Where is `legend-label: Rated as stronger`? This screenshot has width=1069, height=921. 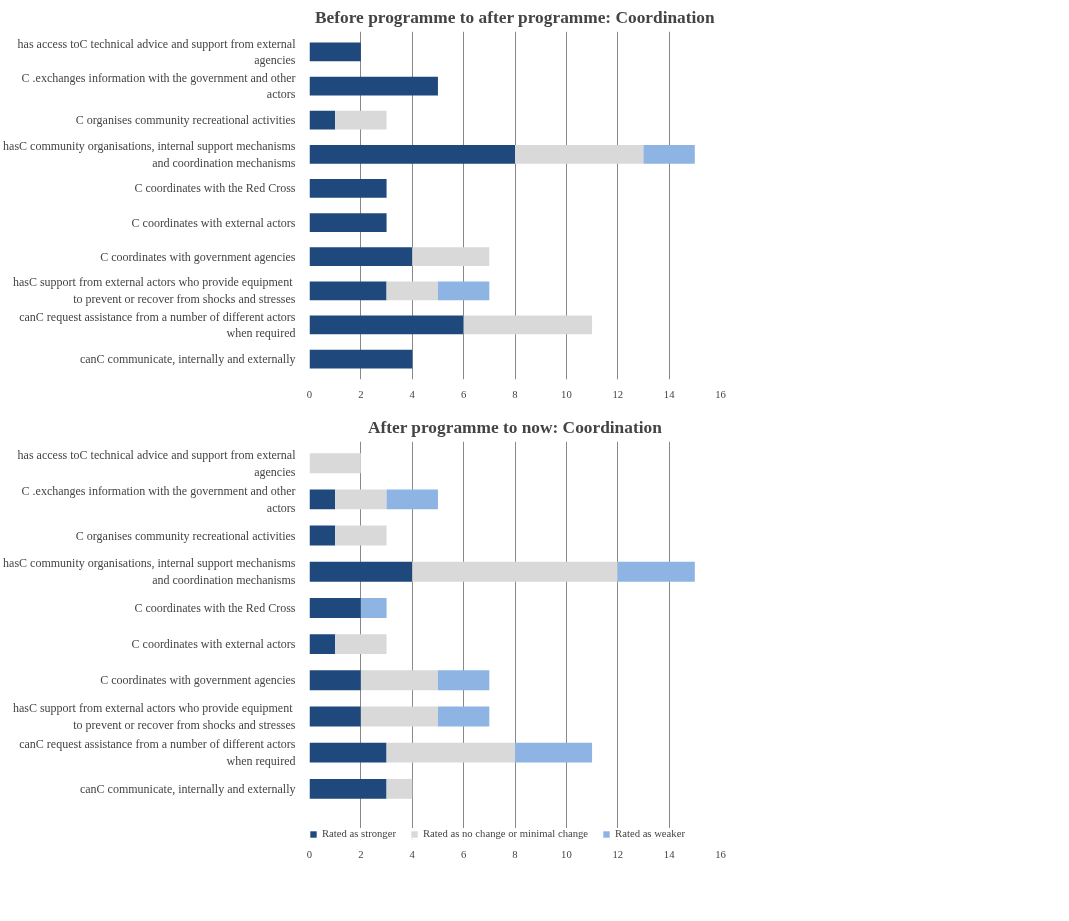
legend-label: Rated as stronger is located at coordinates (359, 833).